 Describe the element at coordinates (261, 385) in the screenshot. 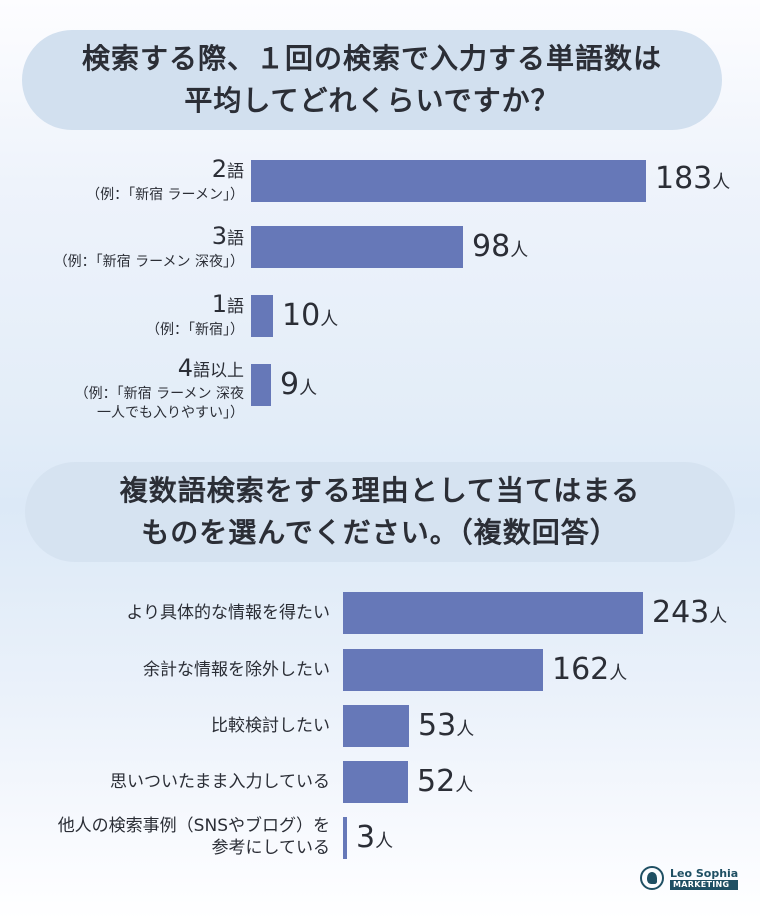

I see `chart-1-bar-4plus-words` at that location.